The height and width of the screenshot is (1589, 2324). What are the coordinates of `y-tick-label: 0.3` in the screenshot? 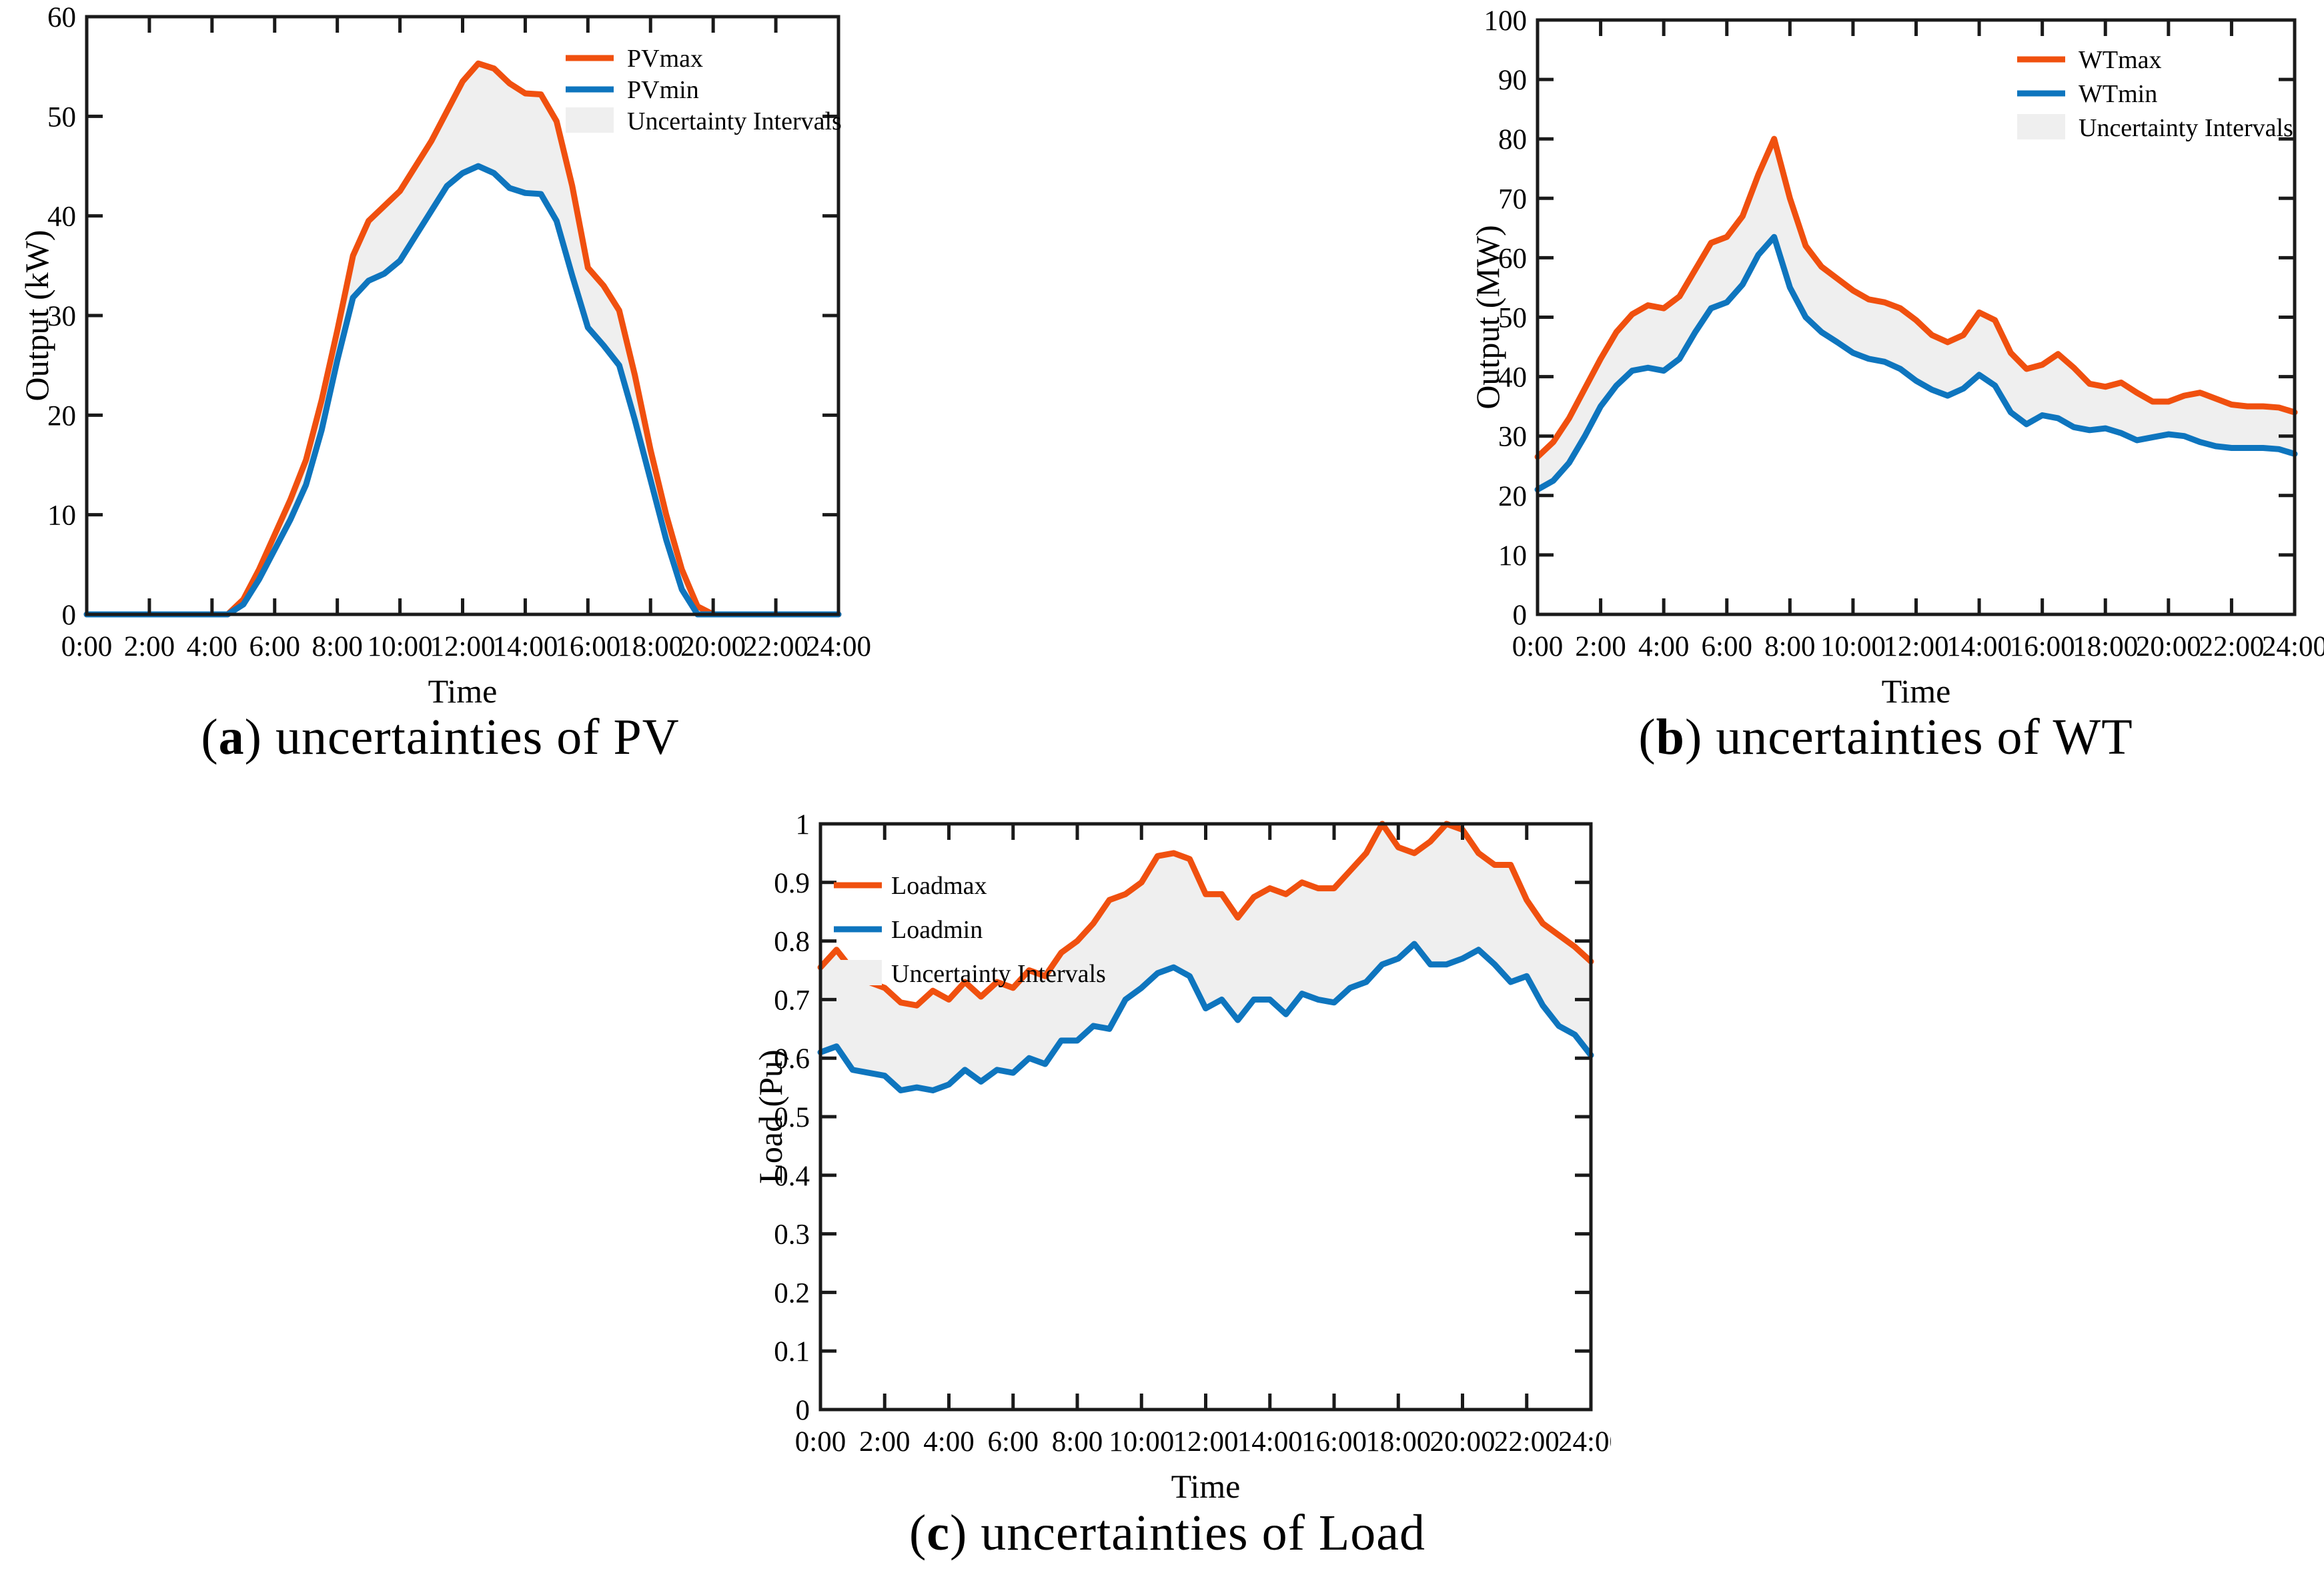 It's located at (792, 1235).